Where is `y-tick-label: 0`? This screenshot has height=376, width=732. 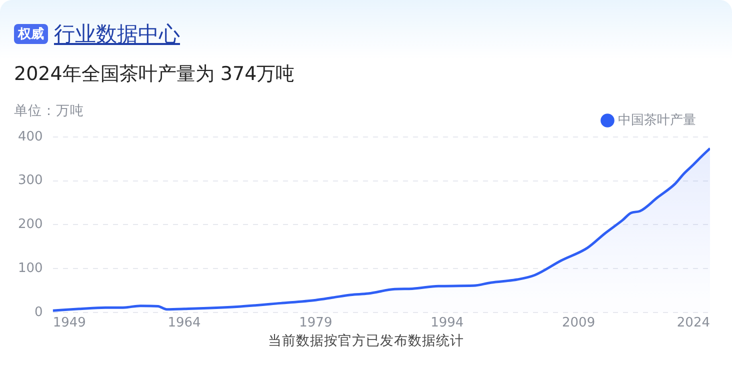 y-tick-label: 0 is located at coordinates (38, 312).